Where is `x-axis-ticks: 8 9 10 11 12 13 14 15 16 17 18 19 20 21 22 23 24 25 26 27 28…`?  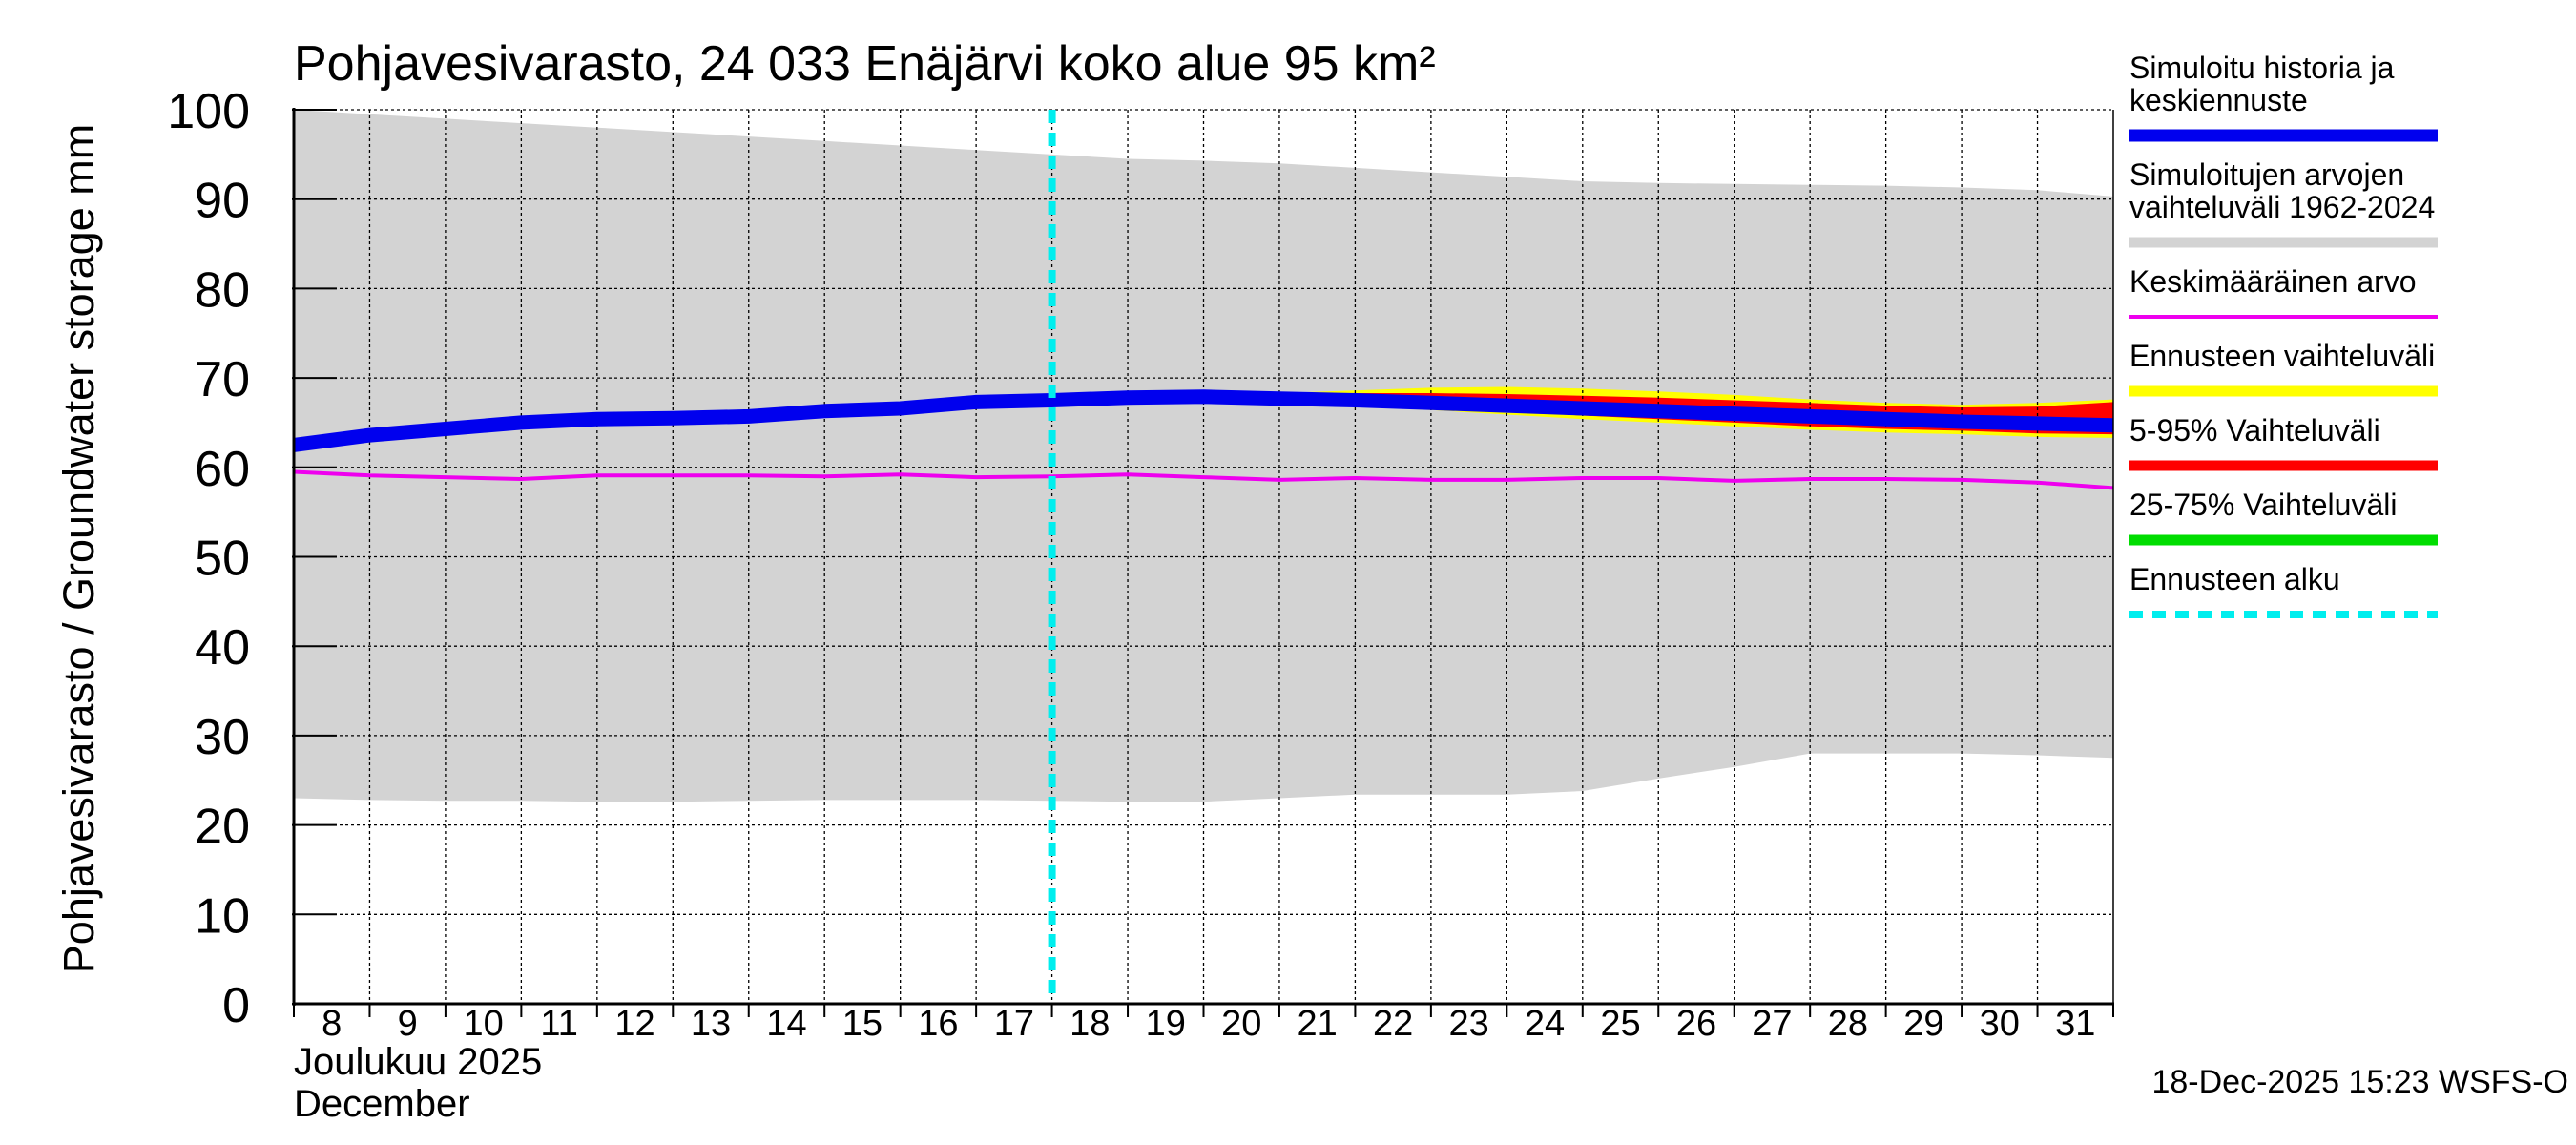 x-axis-ticks: 8 9 10 11 12 13 14 15 16 17 18 19 20 21 22 23 24 25 26 27 28… is located at coordinates (1203, 1024).